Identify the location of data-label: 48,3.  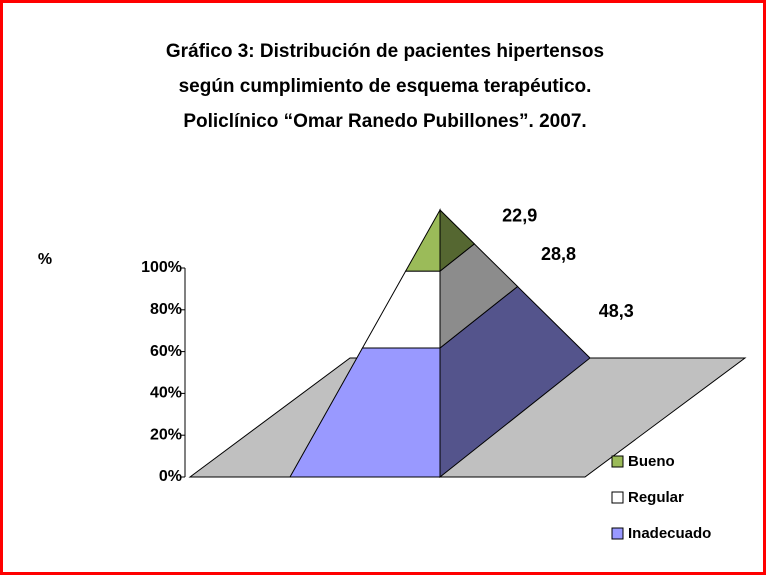
(616, 311).